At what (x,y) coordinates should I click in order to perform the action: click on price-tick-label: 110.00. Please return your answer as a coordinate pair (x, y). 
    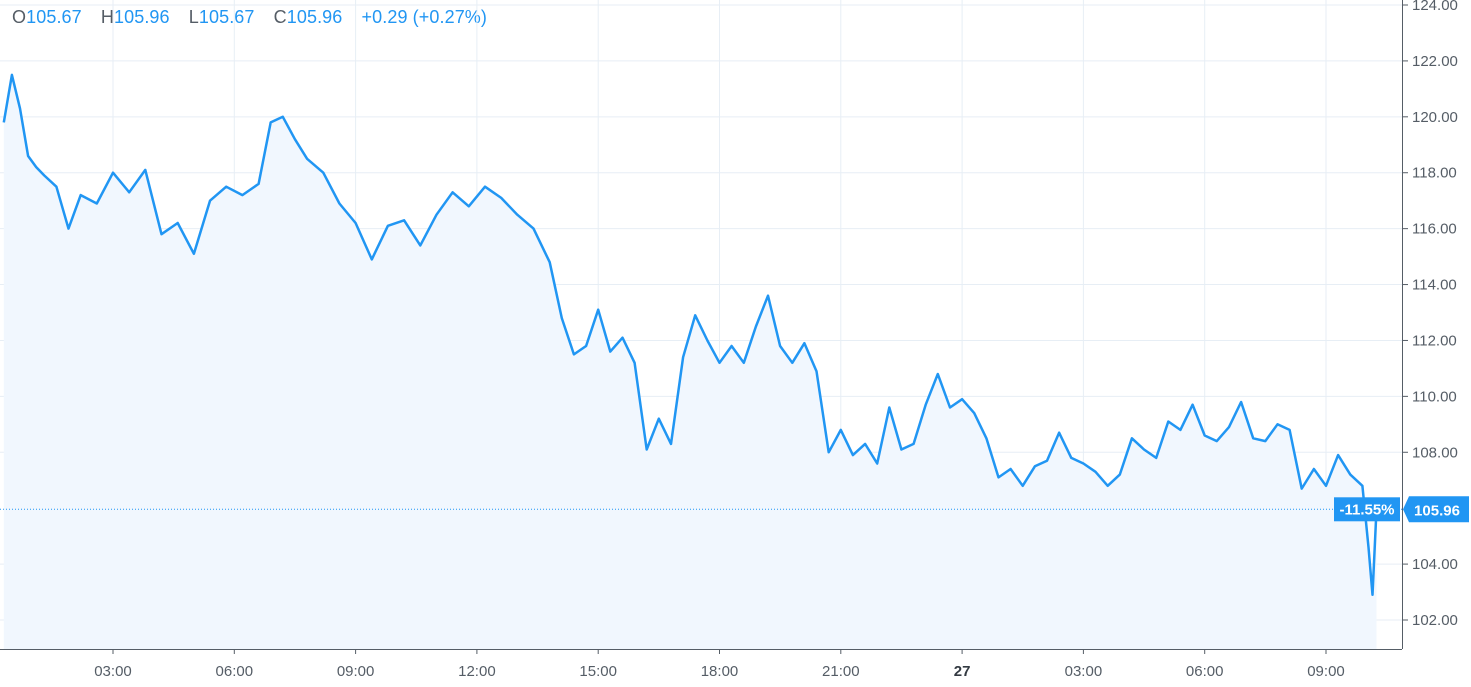
    Looking at the image, I should click on (1434, 396).